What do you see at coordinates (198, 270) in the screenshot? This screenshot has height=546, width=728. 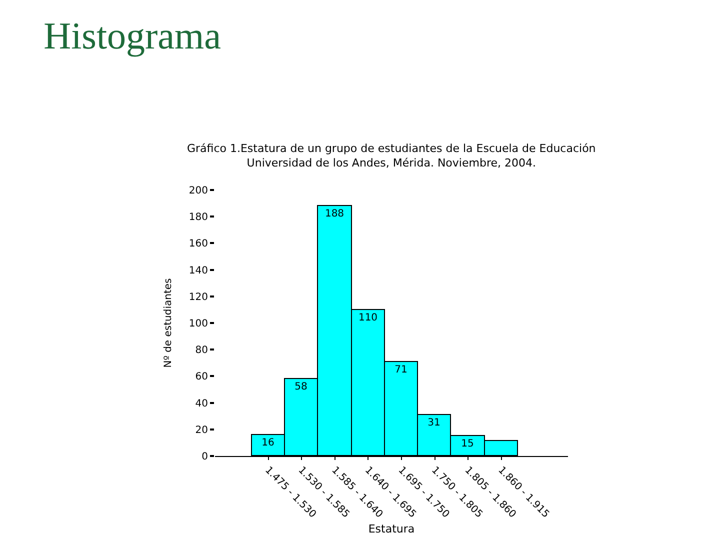 I see `y-tick-label: 140` at bounding box center [198, 270].